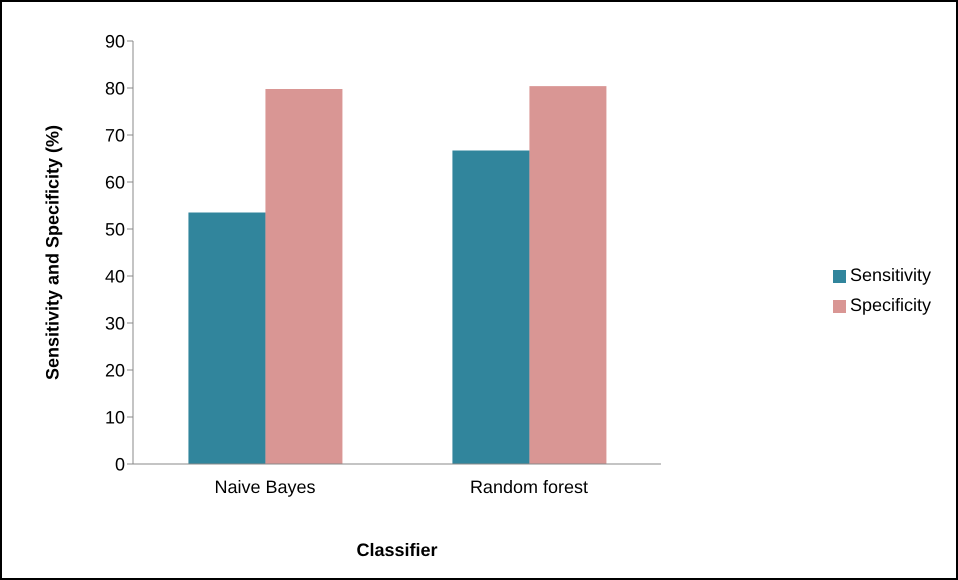 The width and height of the screenshot is (958, 580). I want to click on y-tick-label: 10, so click(114, 417).